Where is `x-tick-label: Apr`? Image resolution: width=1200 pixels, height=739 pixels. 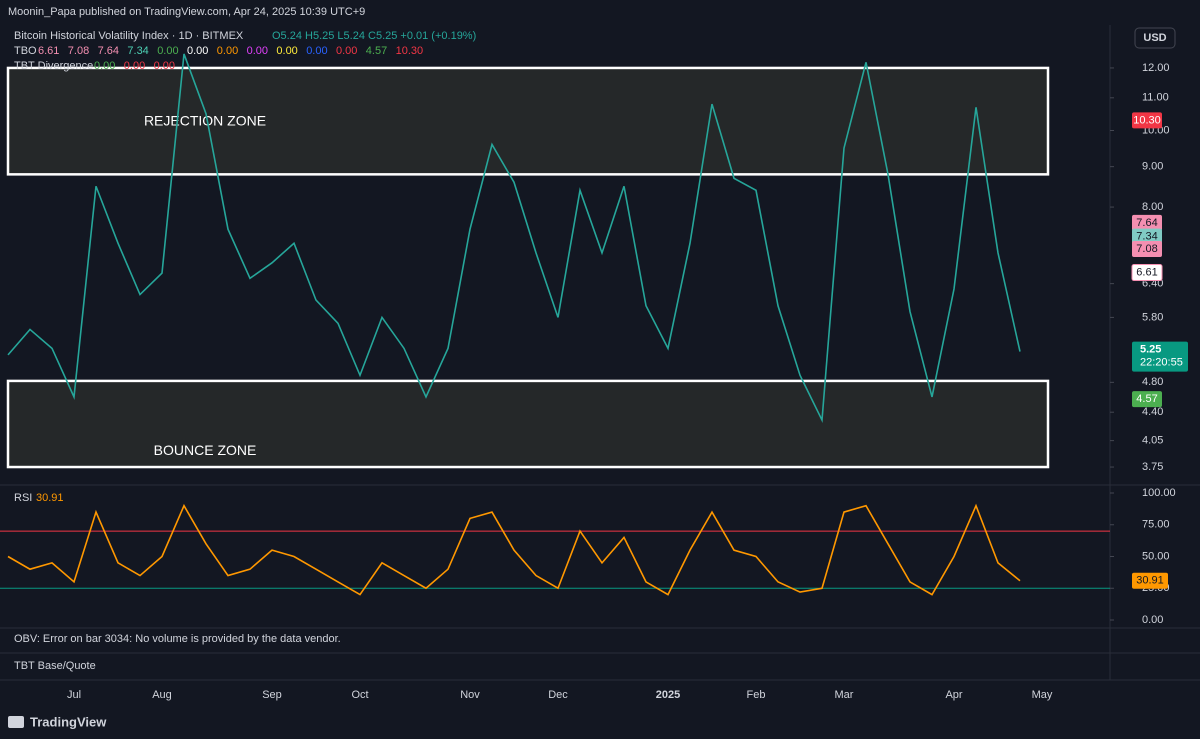
x-tick-label: Apr is located at coordinates (953, 695).